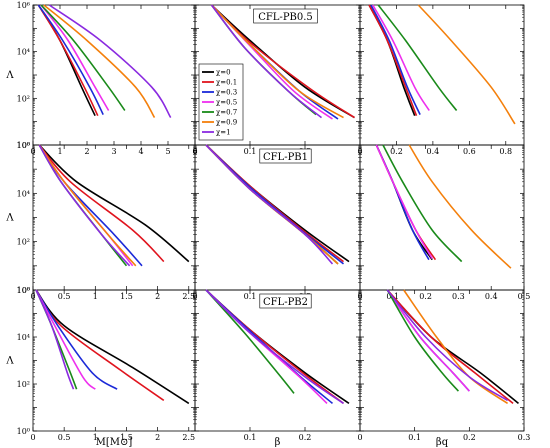 The image size is (550, 448). What do you see at coordinates (140, 151) in the screenshot?
I see `x-tick-label: 4` at bounding box center [140, 151].